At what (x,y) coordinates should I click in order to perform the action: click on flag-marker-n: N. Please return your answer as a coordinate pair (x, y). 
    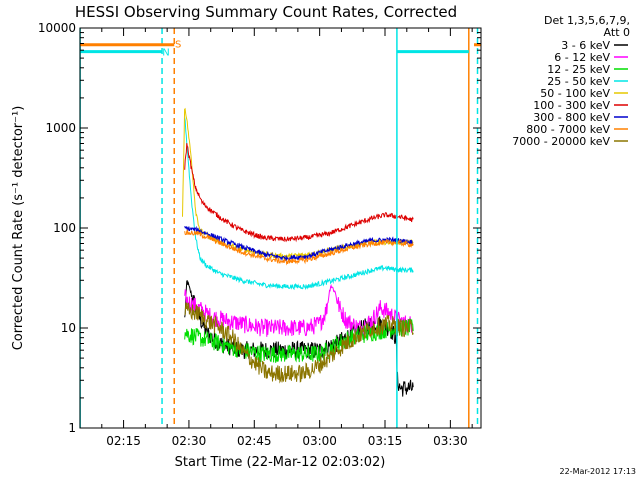
    Looking at the image, I should click on (165, 53).